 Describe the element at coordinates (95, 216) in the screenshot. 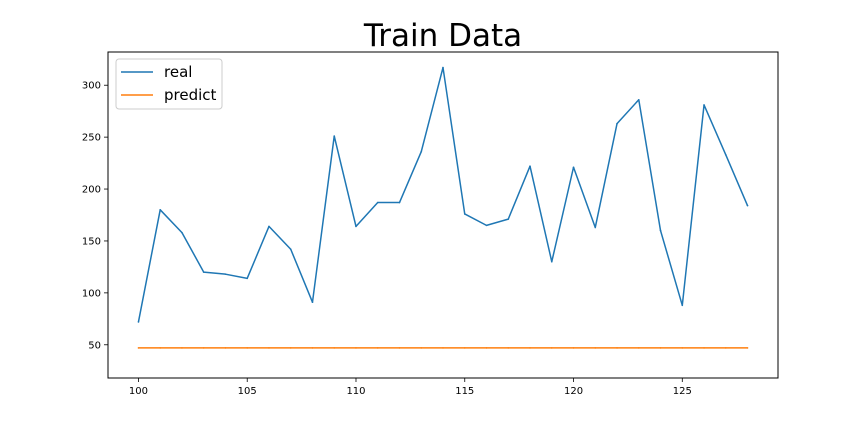

I see `y-axis: 50 100 150 200 250 300` at that location.